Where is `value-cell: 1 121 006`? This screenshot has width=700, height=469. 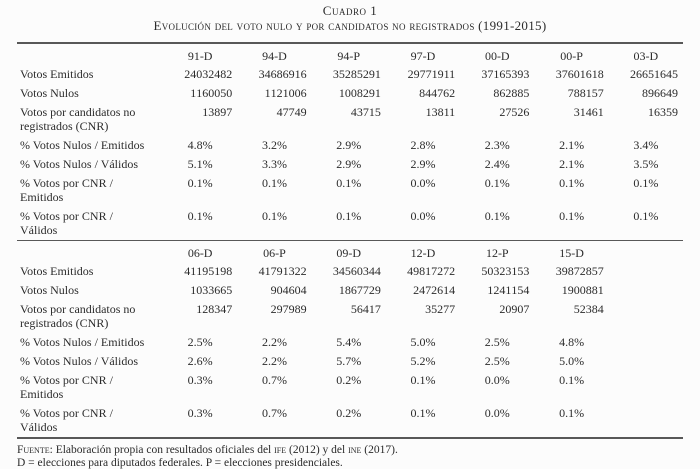
value-cell: 1 121 006 is located at coordinates (285, 93).